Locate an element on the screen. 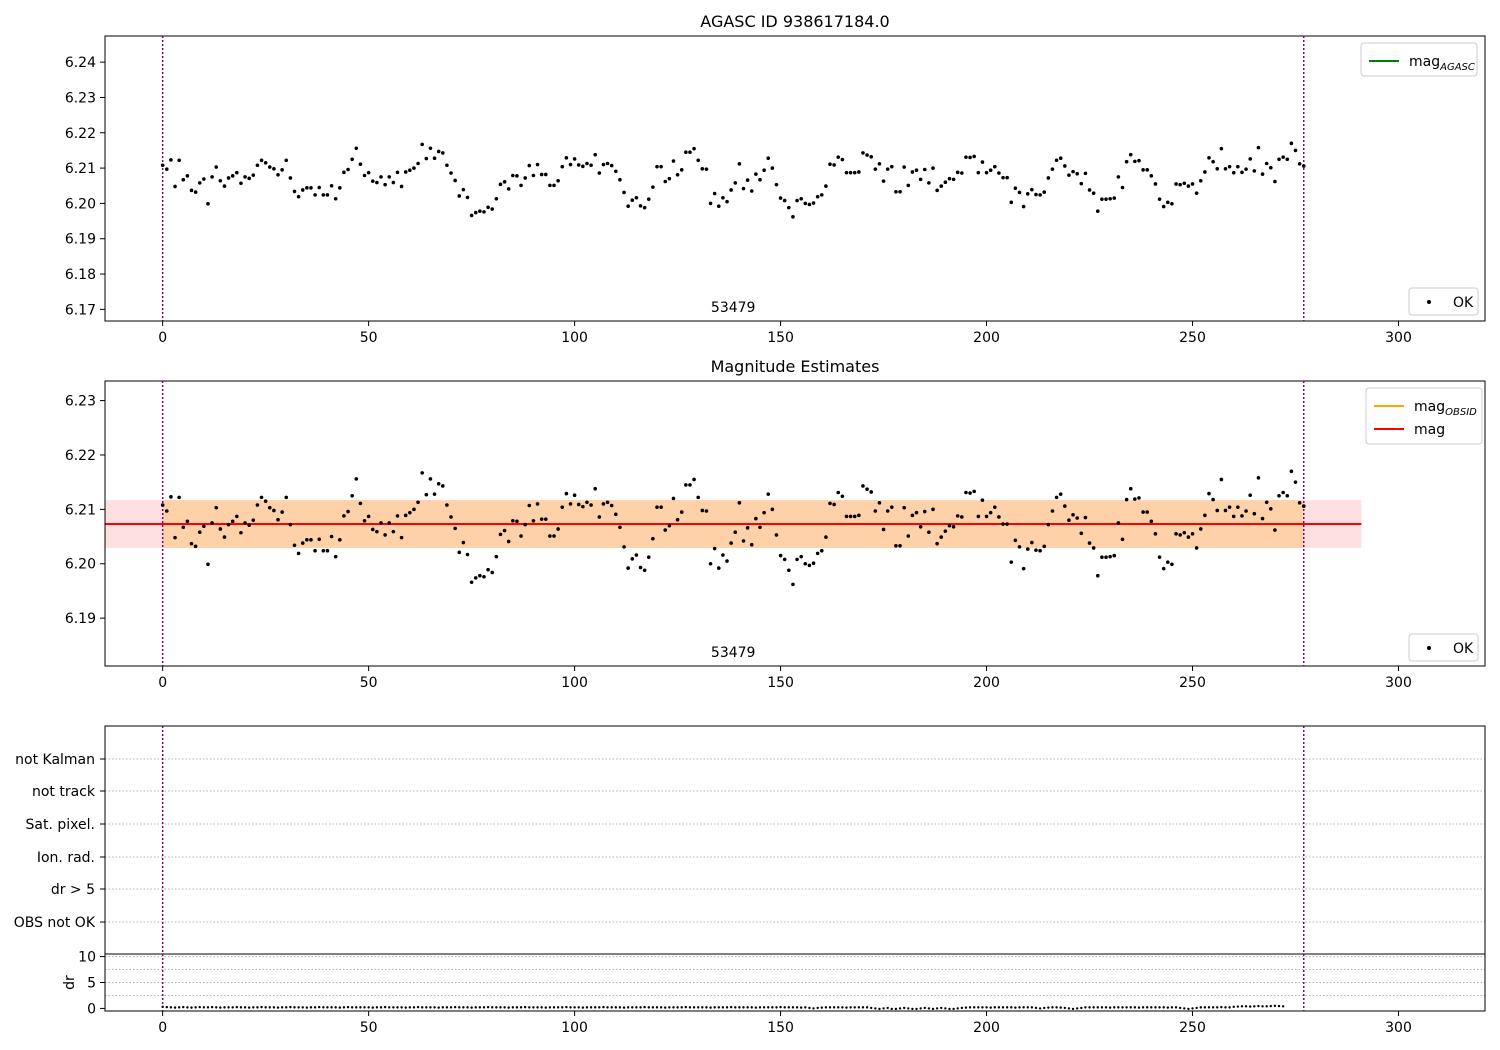 Image resolution: width=1500 pixels, height=1050 pixels. y-tick-label: 6.21 is located at coordinates (80, 510).